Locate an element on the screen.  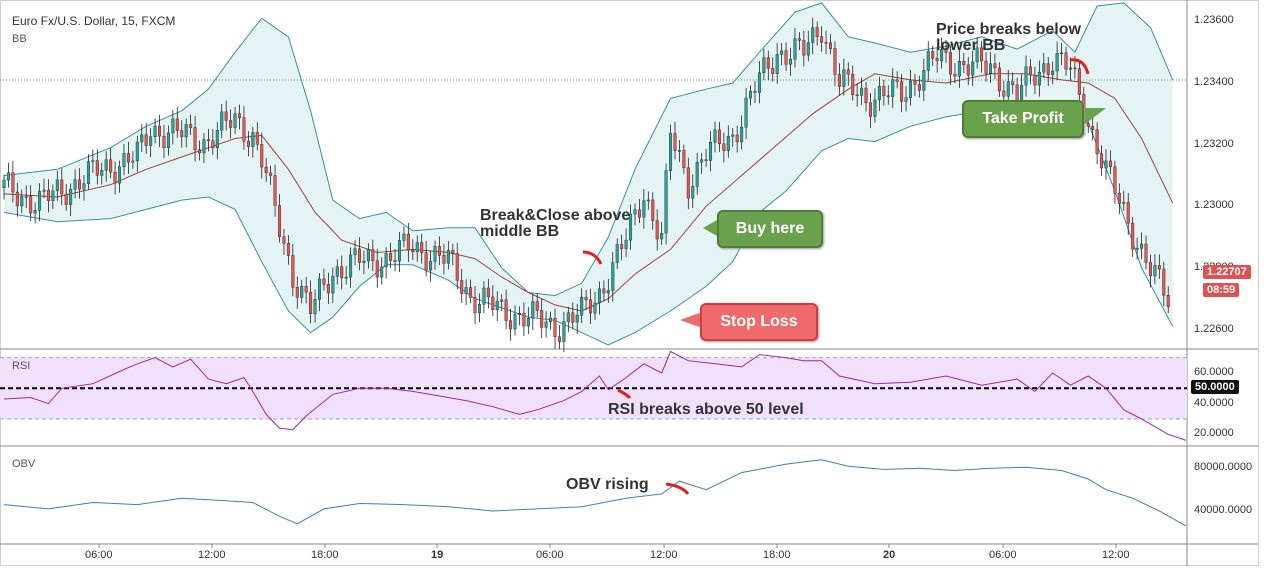
y-tick-label: 1.23600 is located at coordinates (1214, 20).